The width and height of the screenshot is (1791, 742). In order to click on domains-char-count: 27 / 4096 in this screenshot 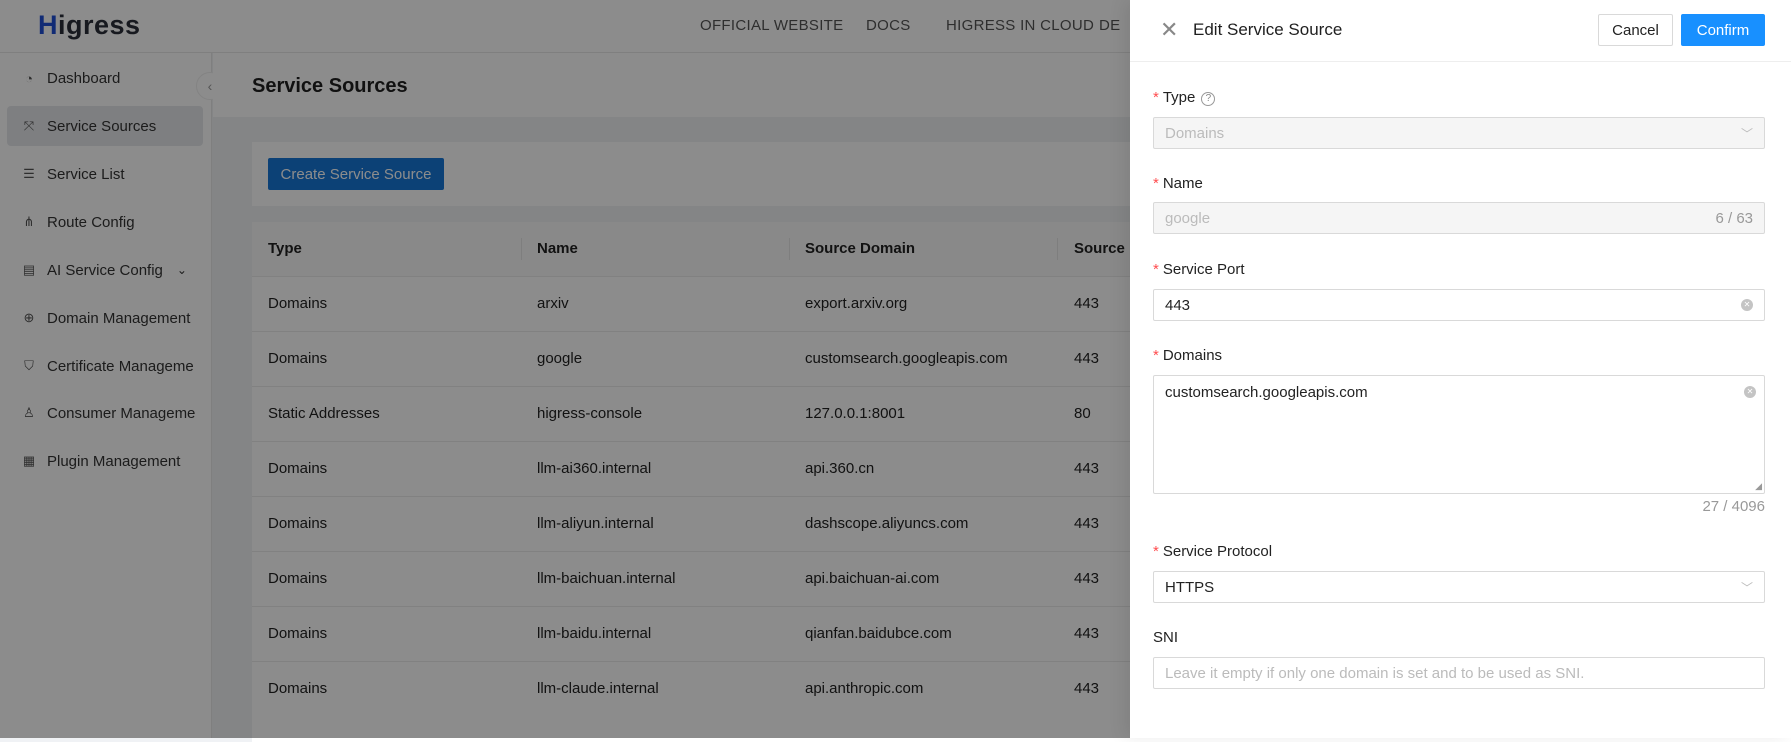, I will do `click(1733, 506)`.